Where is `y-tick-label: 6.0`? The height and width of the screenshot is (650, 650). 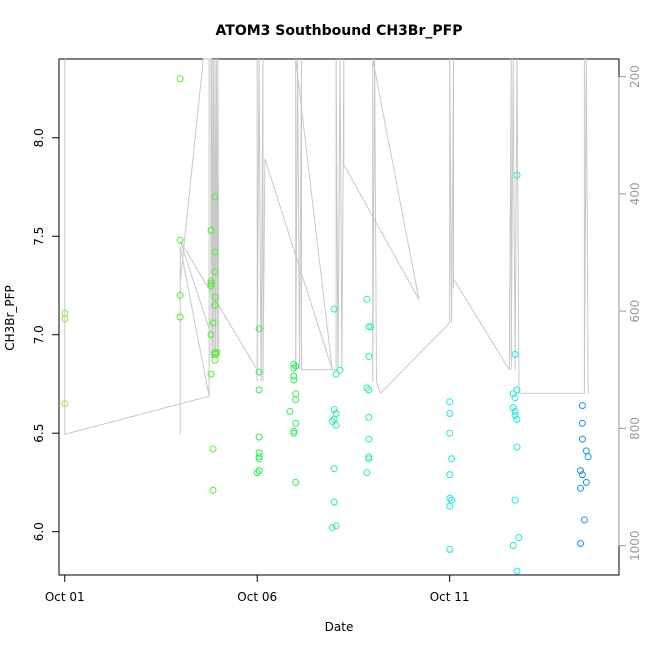 y-tick-label: 6.0 is located at coordinates (39, 531).